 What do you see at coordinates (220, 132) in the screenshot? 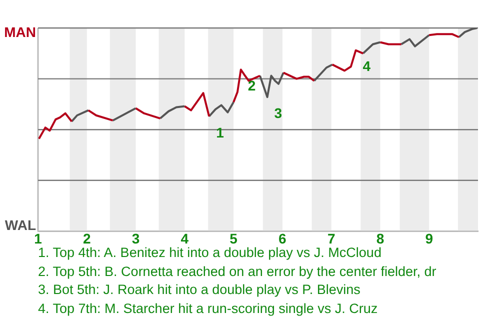
I see `annotation: 1` at bounding box center [220, 132].